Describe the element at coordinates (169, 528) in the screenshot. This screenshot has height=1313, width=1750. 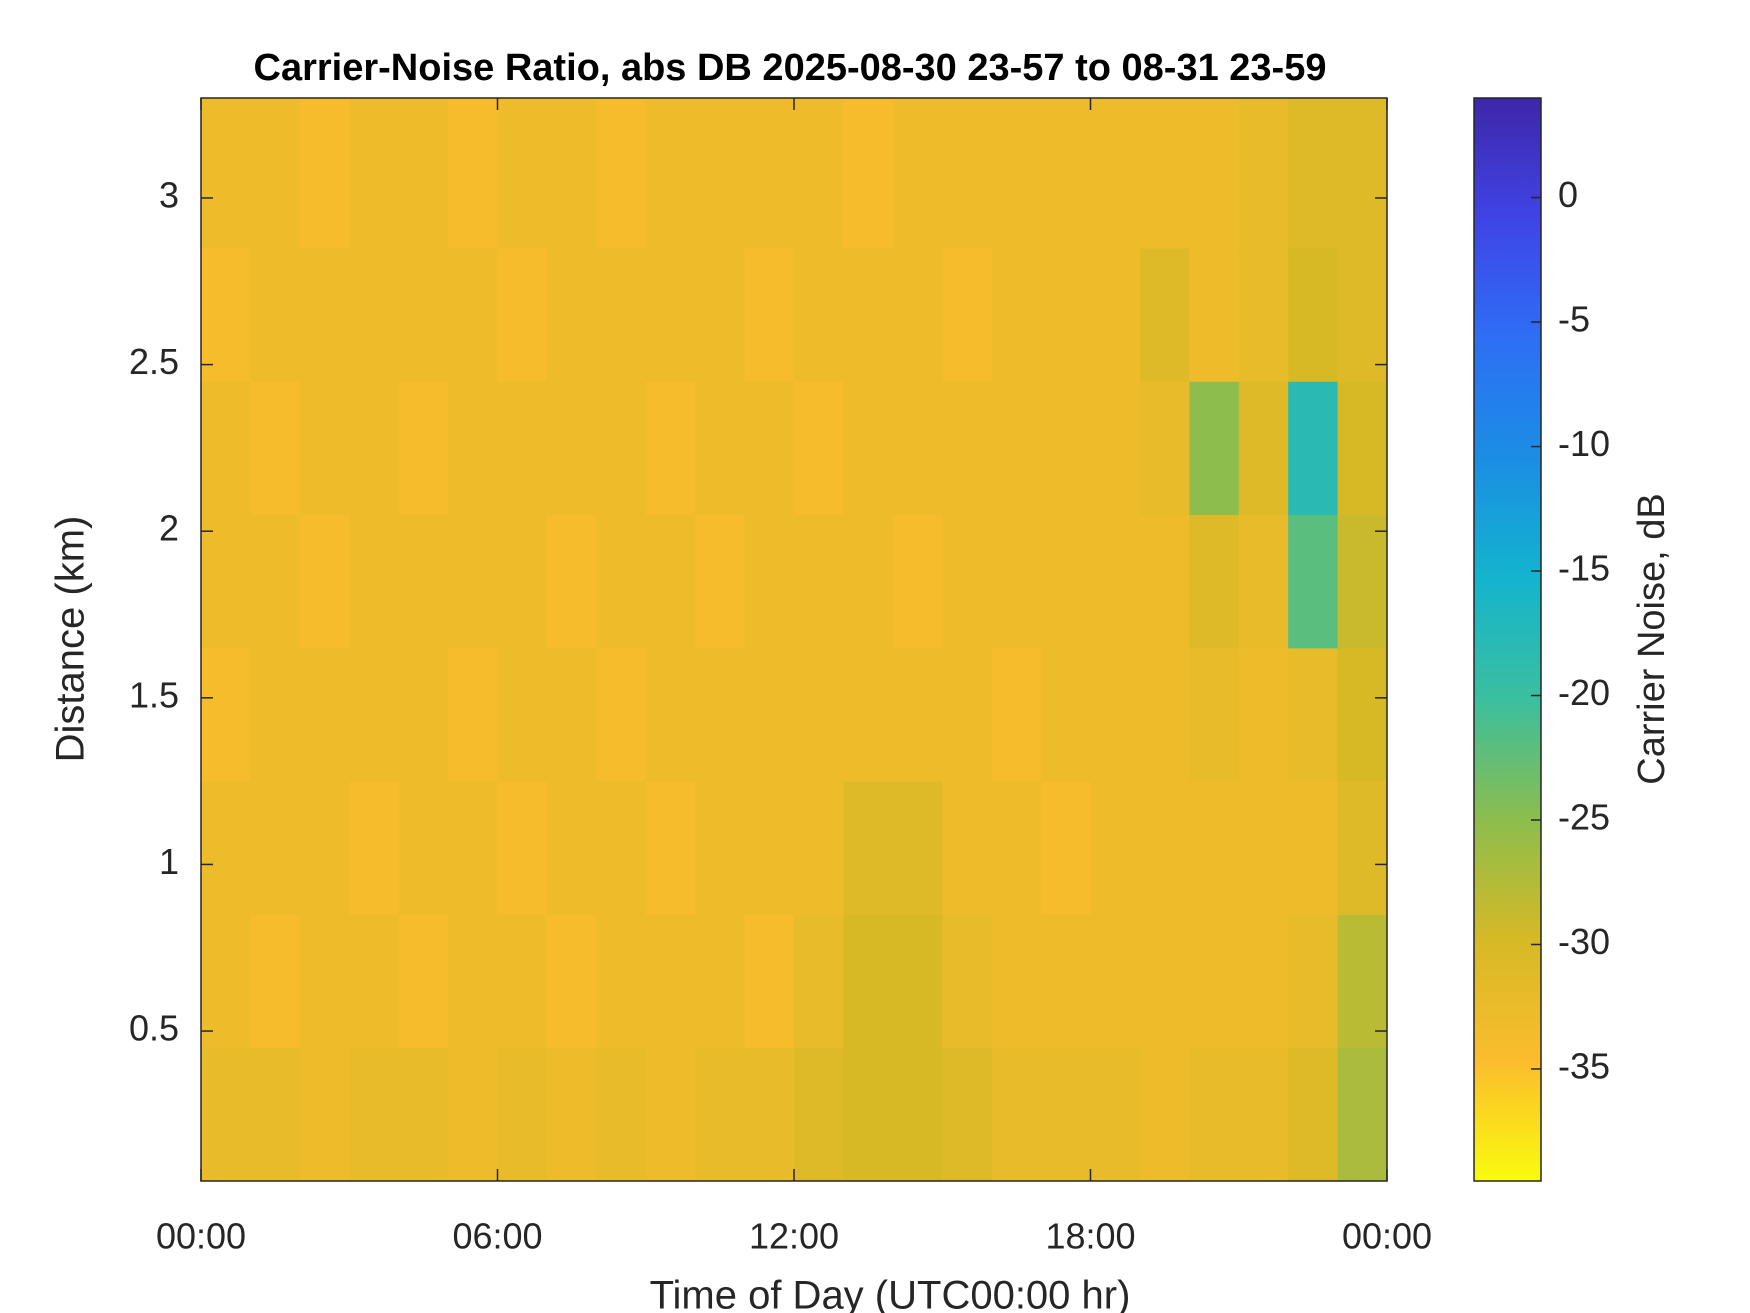
I see `y-tick-label: 2` at that location.